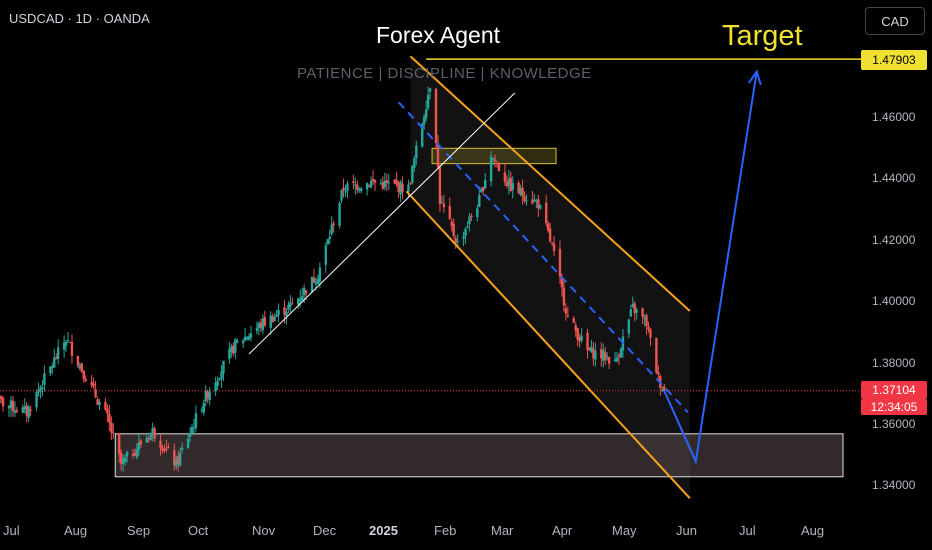  Describe the element at coordinates (894, 178) in the screenshot. I see `y-tick-label: 1.44000` at that location.